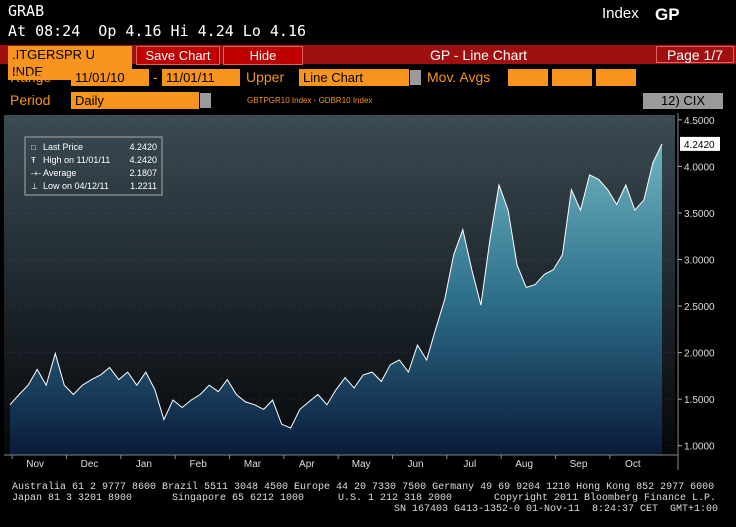  Describe the element at coordinates (307, 464) in the screenshot. I see `x-tick-label: Apr` at that location.